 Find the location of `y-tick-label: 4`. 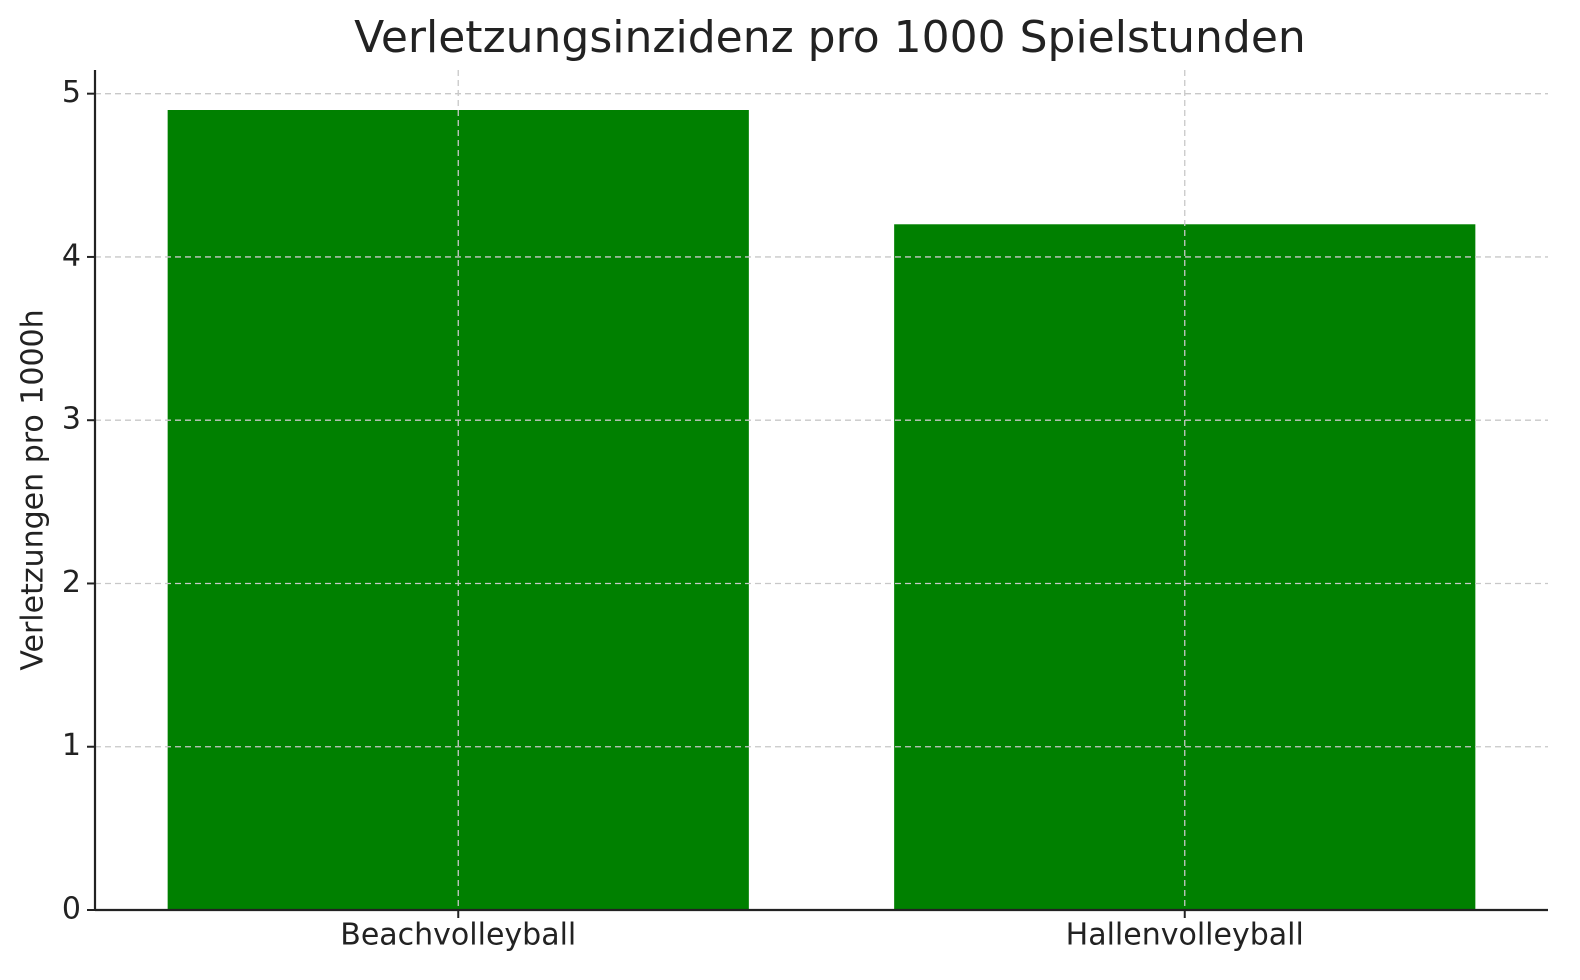

y-tick-label: 4 is located at coordinates (71, 255).